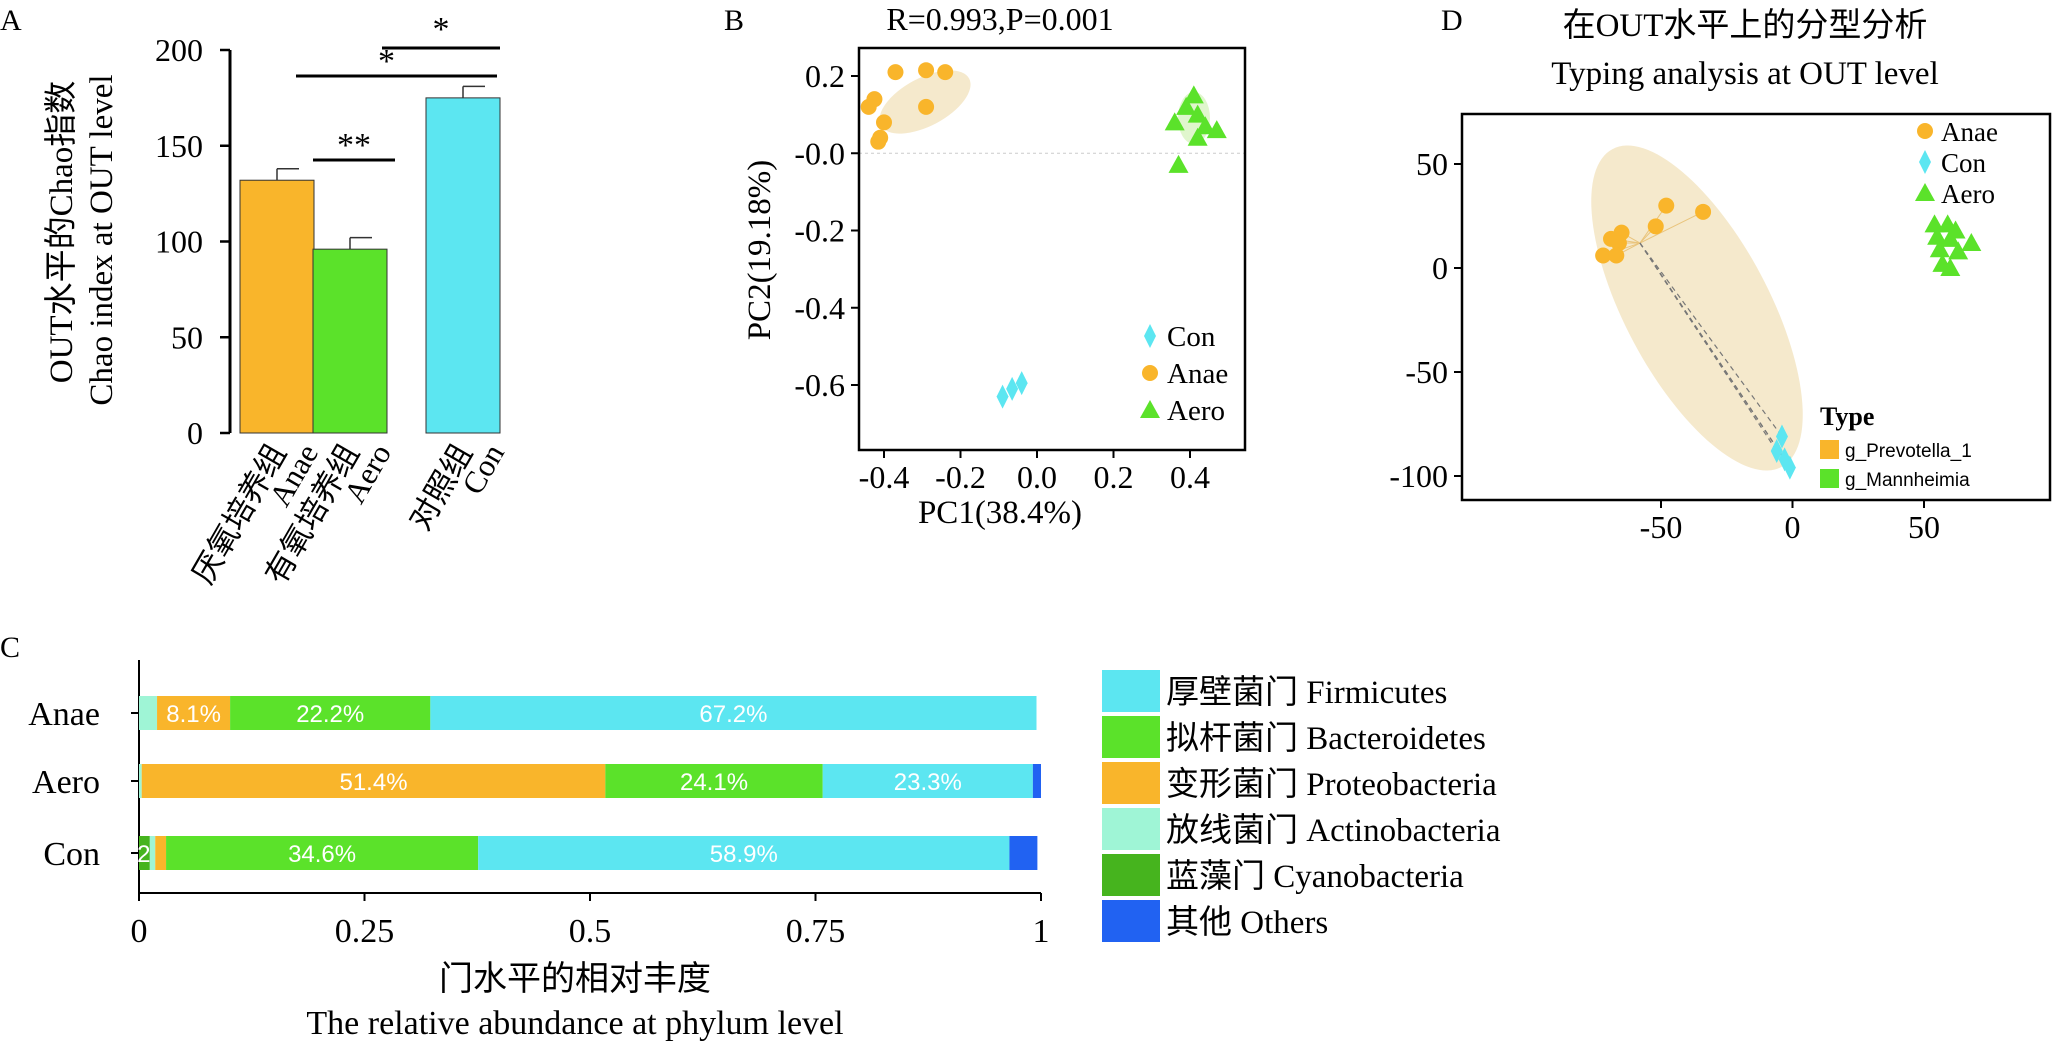 This screenshot has height=1047, width=2055. What do you see at coordinates (1924, 527) in the screenshot?
I see `x-tick-label: 50` at bounding box center [1924, 527].